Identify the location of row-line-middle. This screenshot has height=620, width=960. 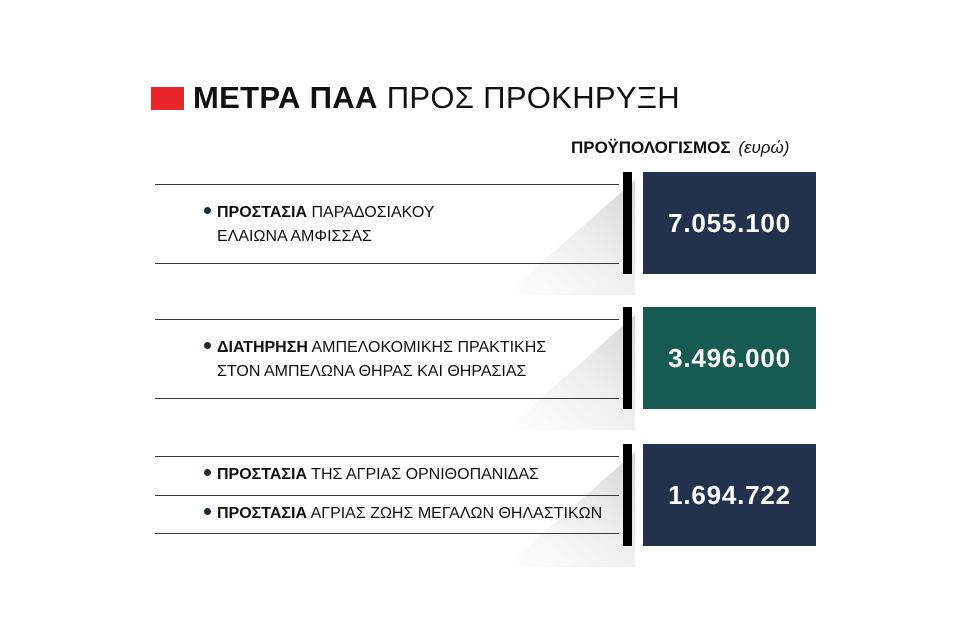
(387, 495).